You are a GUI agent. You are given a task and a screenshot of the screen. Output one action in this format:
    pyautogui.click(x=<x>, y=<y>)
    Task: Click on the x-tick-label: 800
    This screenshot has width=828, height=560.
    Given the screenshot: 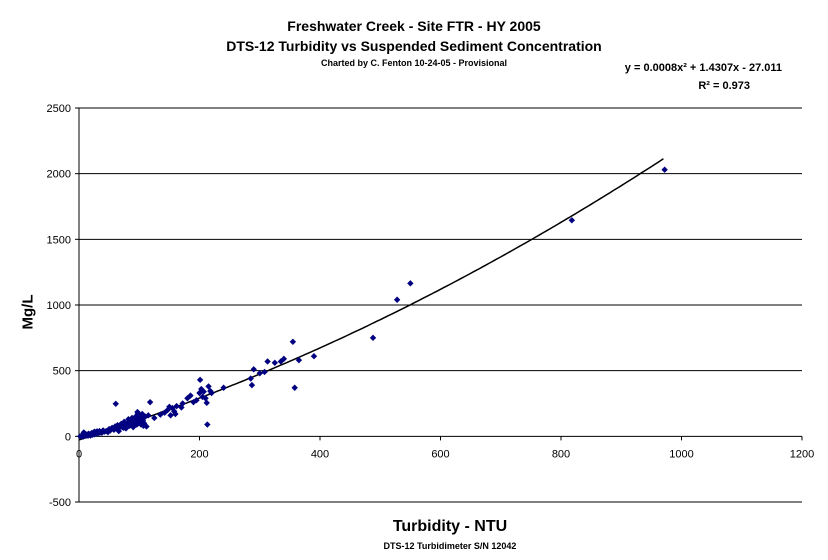 What is the action you would take?
    pyautogui.click(x=561, y=454)
    